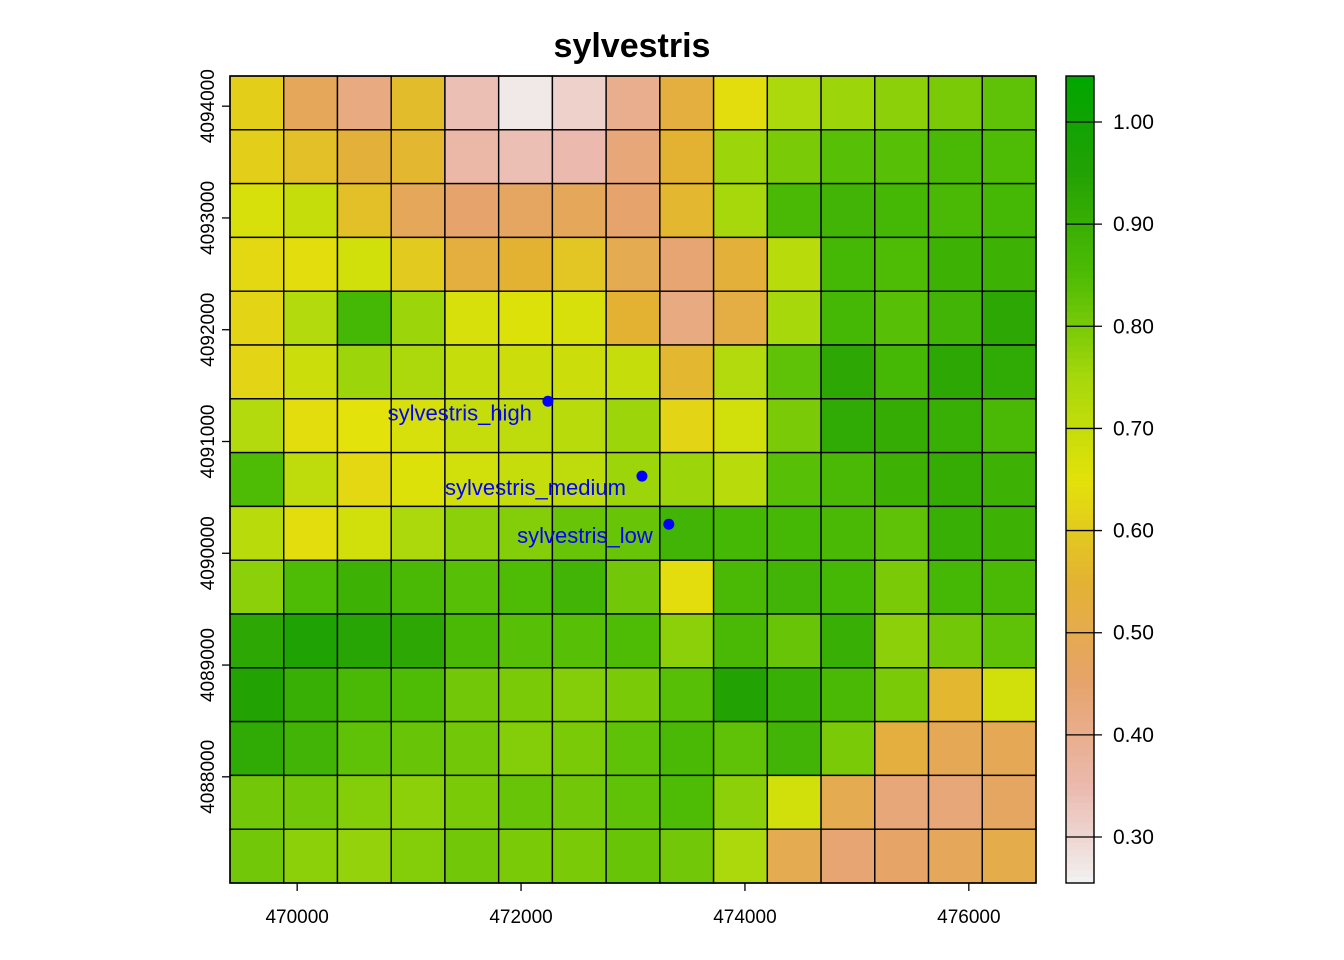 The height and width of the screenshot is (960, 1344). I want to click on color-legend: 0.30 0.40 0.50 0.60 0.70 0.80 0.90 1.00, so click(1109, 479).